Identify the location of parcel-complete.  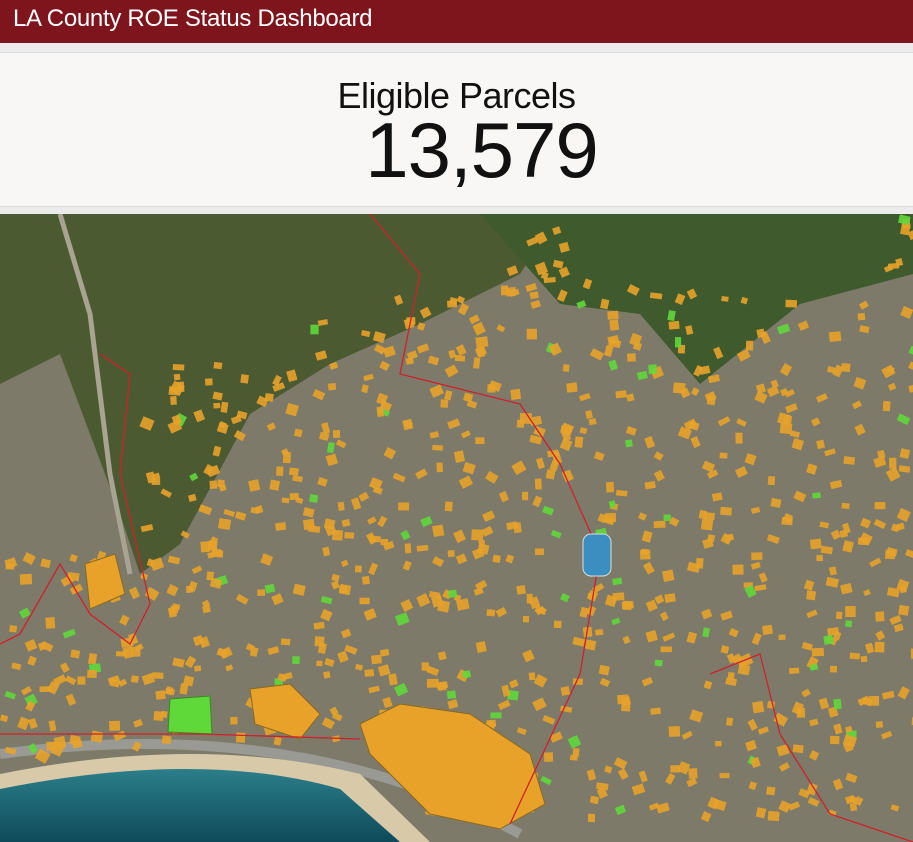
(190, 715).